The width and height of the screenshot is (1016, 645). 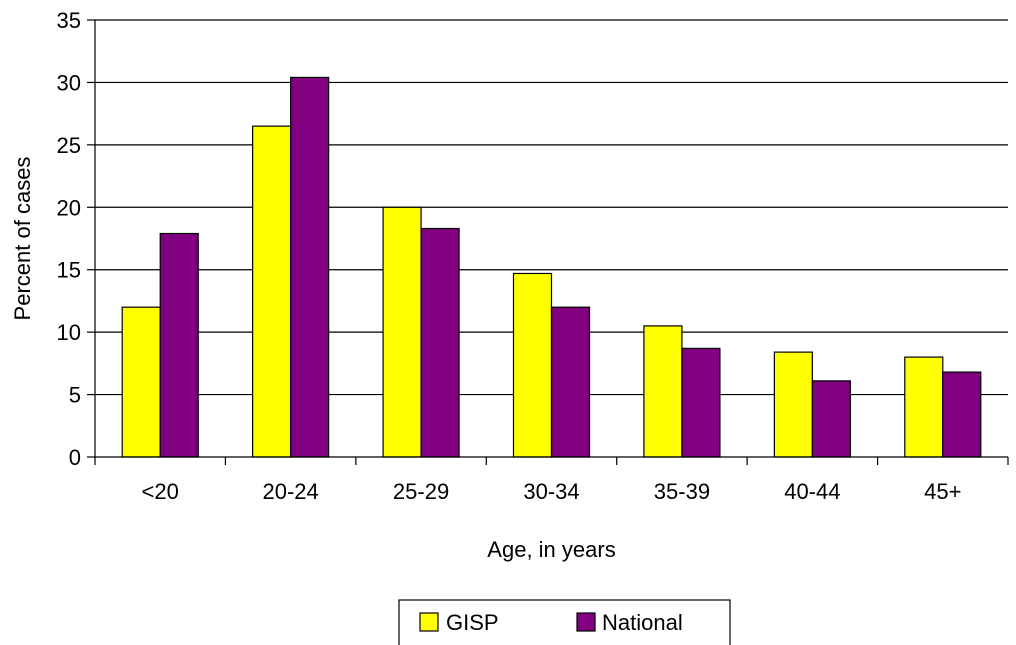 What do you see at coordinates (472, 622) in the screenshot?
I see `legend-label-gisp: GISP` at bounding box center [472, 622].